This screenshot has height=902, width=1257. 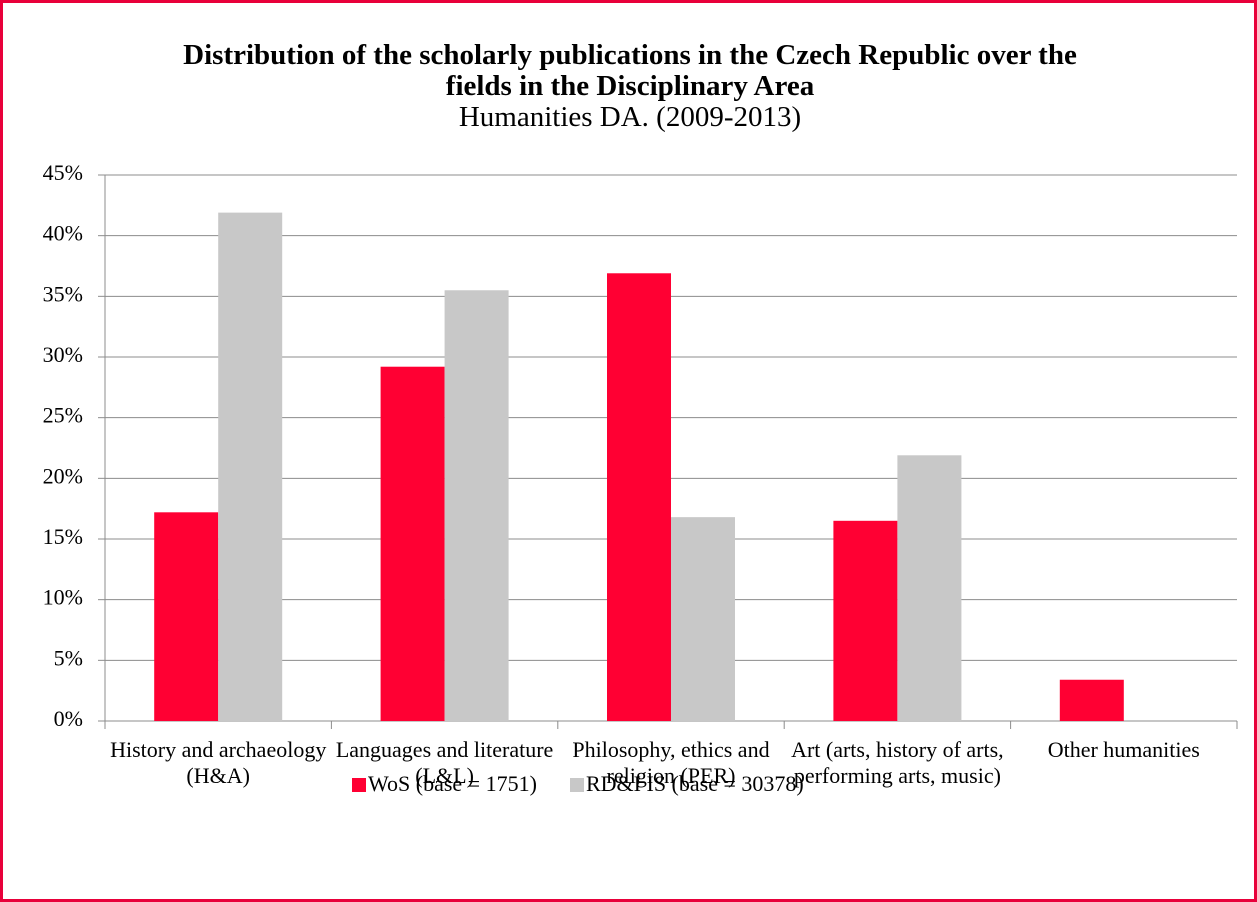 What do you see at coordinates (63, 354) in the screenshot?
I see `y-tick-label: 30%` at bounding box center [63, 354].